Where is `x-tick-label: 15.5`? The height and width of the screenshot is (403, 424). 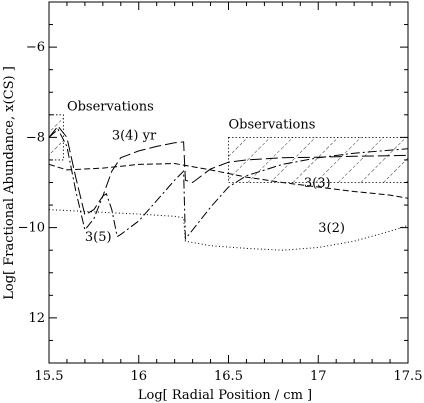 x-tick-label: 15.5 is located at coordinates (49, 376).